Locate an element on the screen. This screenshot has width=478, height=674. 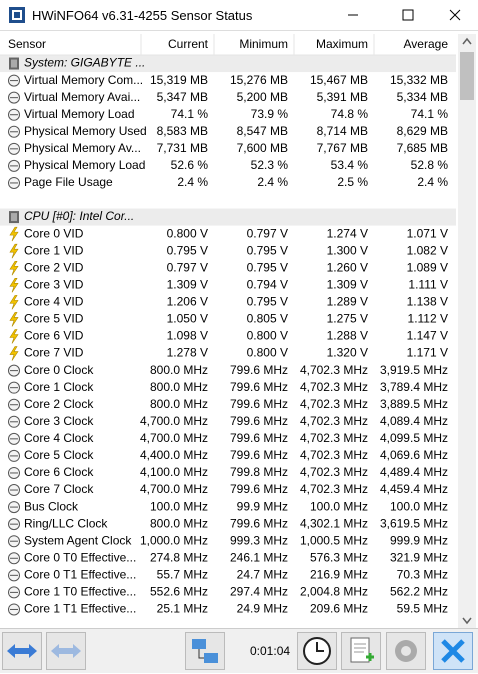
window-controls is located at coordinates (403, 15).